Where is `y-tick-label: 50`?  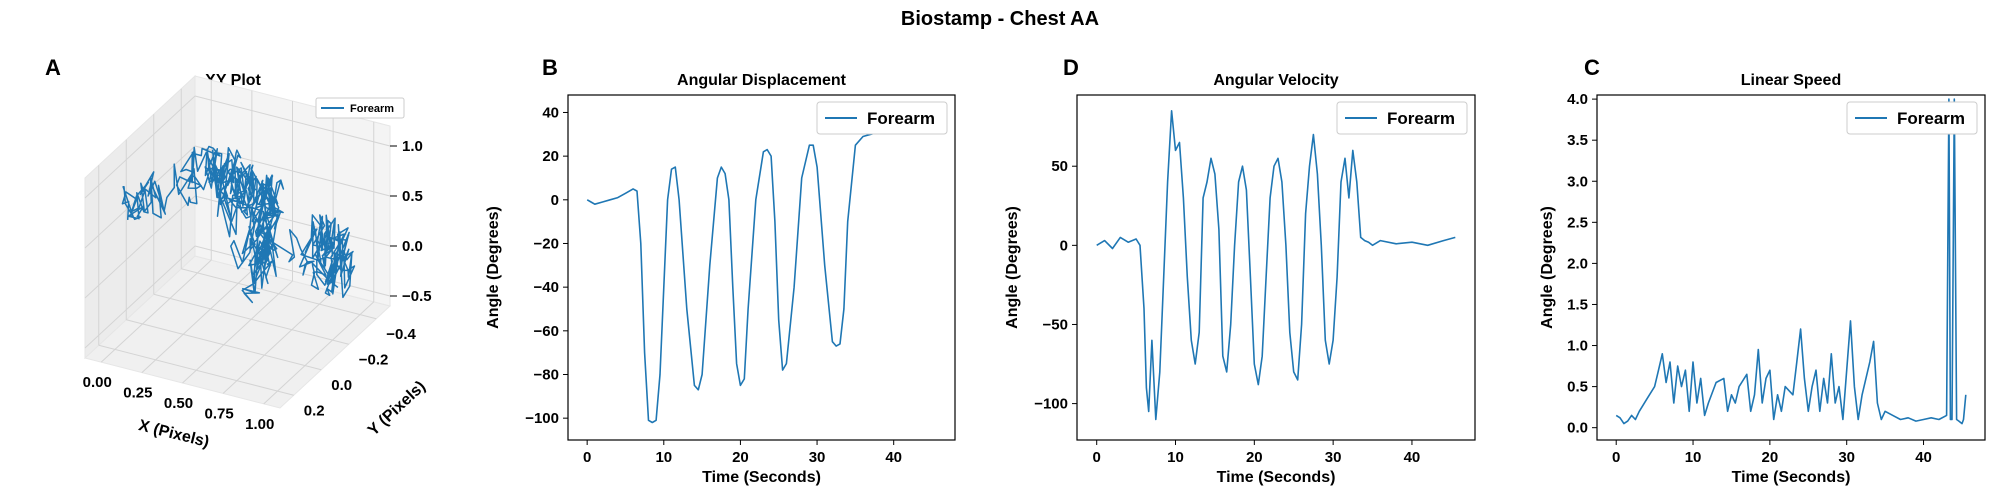 y-tick-label: 50 is located at coordinates (1059, 166).